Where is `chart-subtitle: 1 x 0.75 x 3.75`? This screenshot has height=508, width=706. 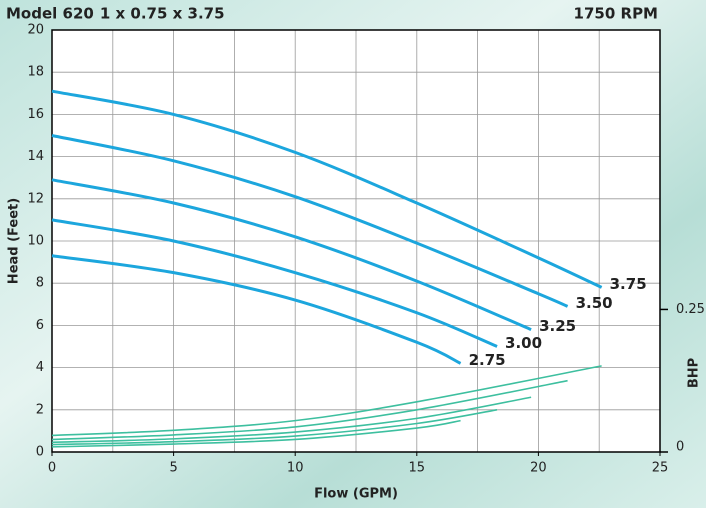
chart-subtitle: 1 x 0.75 x 3.75 is located at coordinates (162, 14).